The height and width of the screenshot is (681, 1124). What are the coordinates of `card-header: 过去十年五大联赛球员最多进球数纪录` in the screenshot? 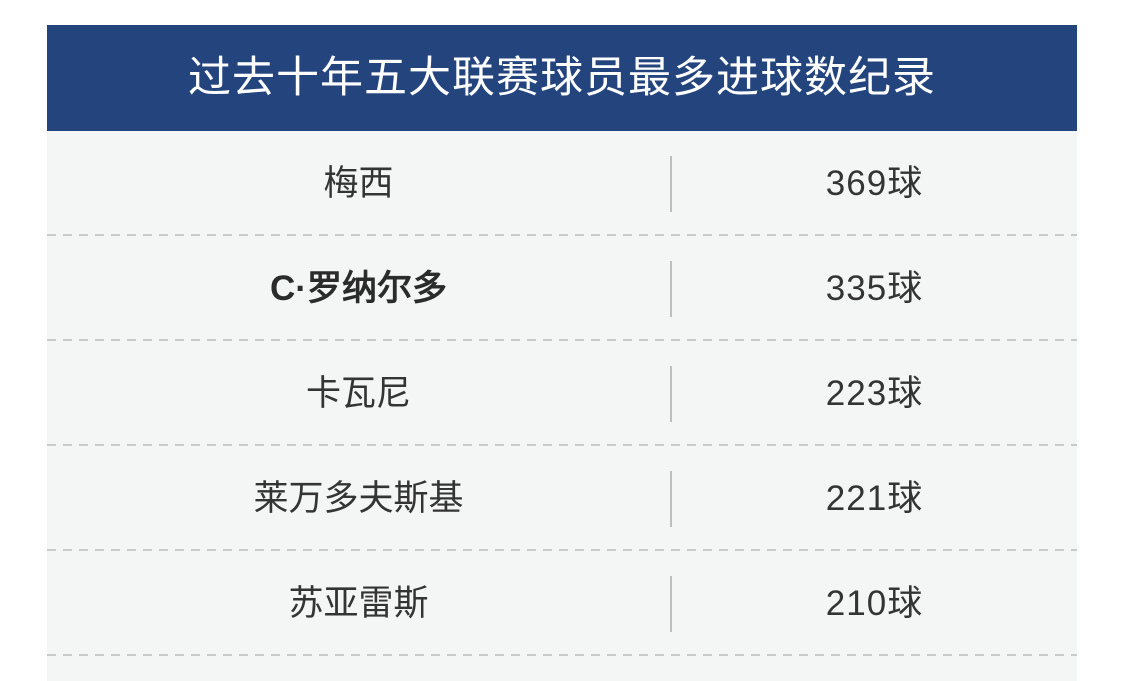 It's located at (562, 78).